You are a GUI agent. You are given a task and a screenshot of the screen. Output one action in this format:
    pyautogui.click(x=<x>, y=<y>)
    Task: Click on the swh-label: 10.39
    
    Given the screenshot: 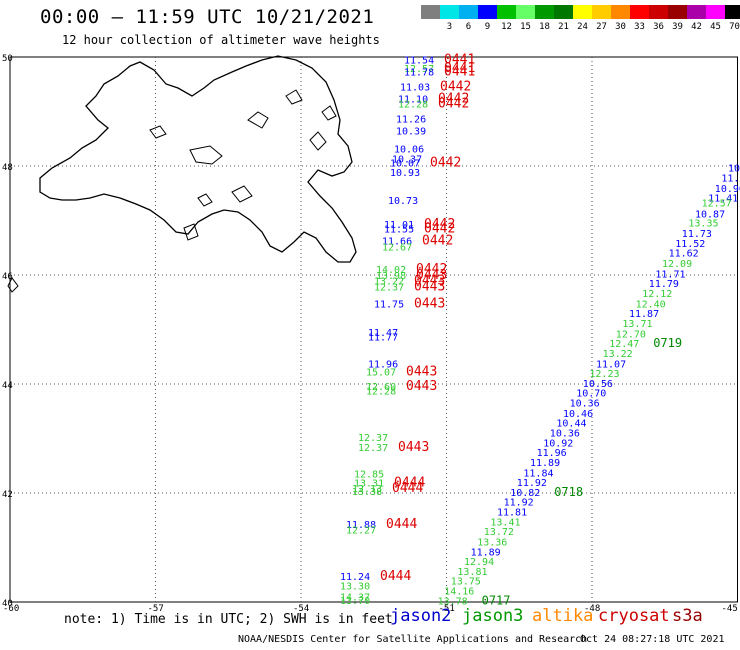 What is the action you would take?
    pyautogui.click(x=411, y=132)
    